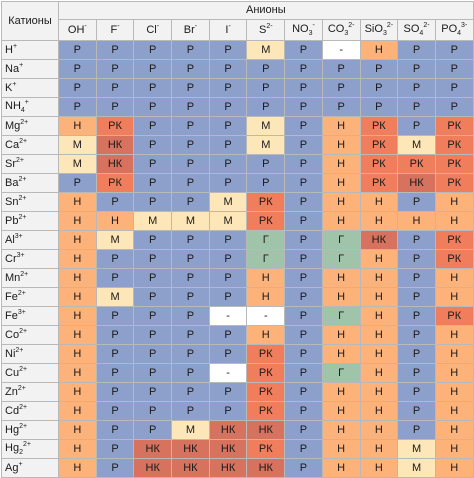  I want to click on table-row: Mn2+ Н Р Р Р Р Н Р Н Н Р Н, so click(237, 278).